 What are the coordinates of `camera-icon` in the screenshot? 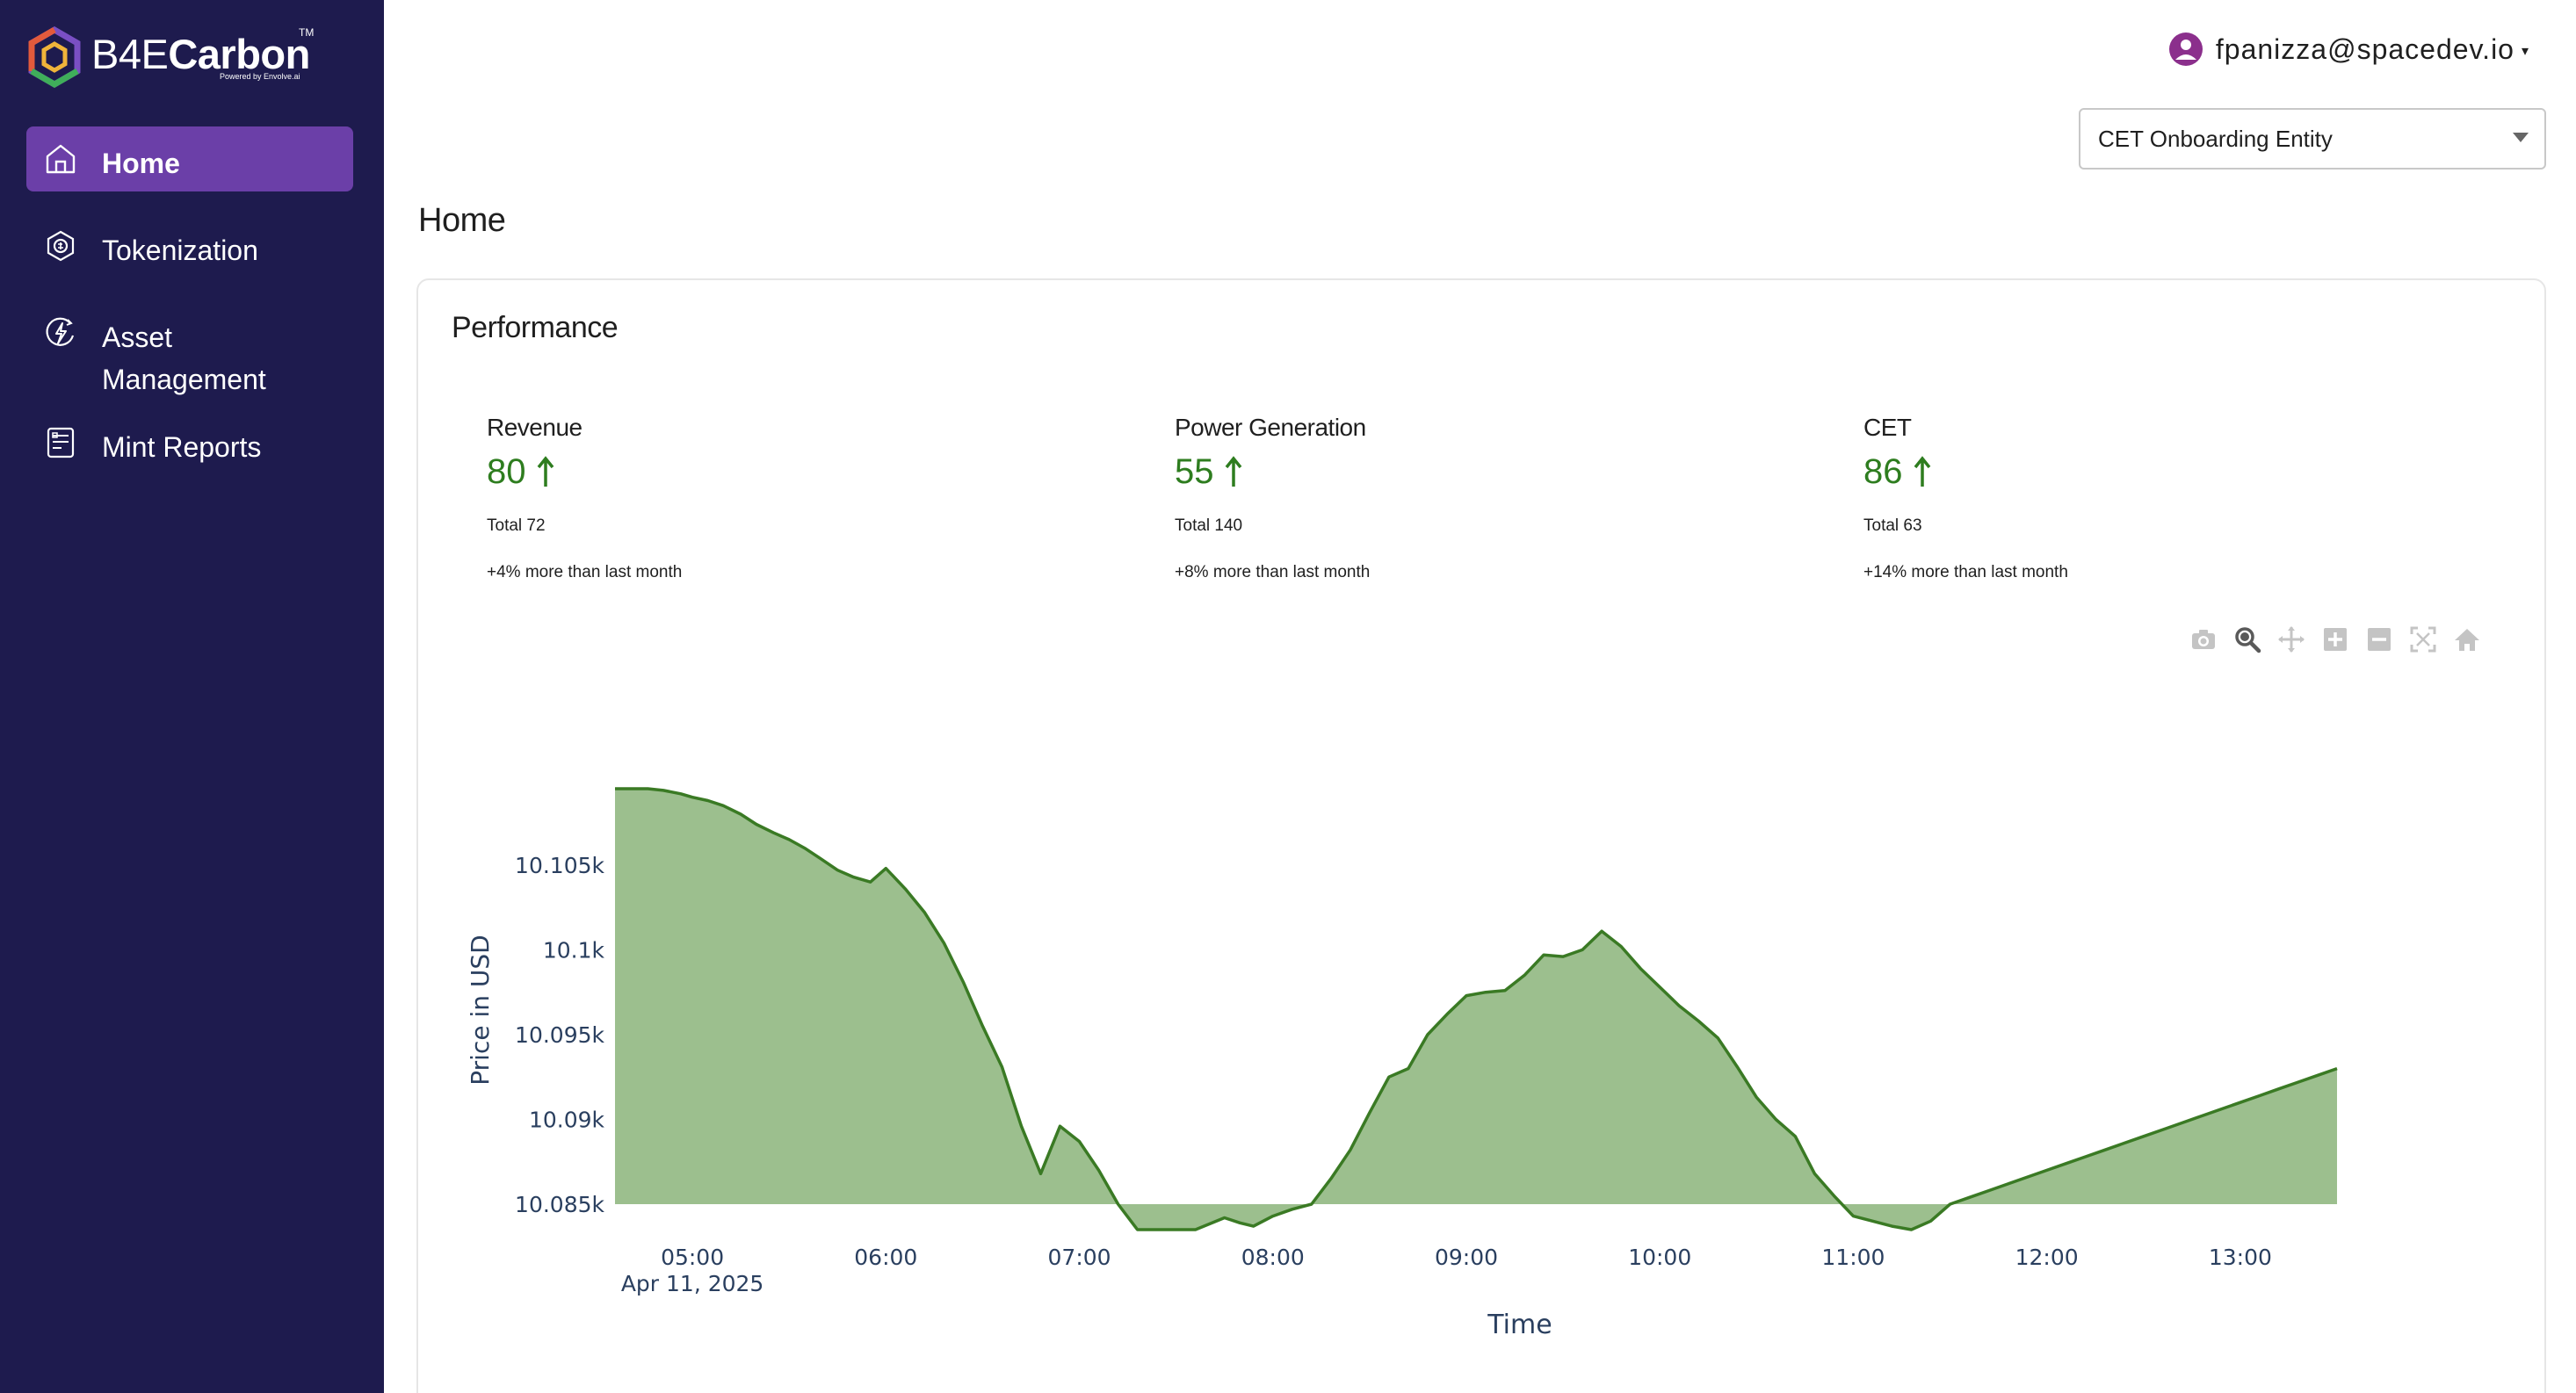 It's located at (2203, 639).